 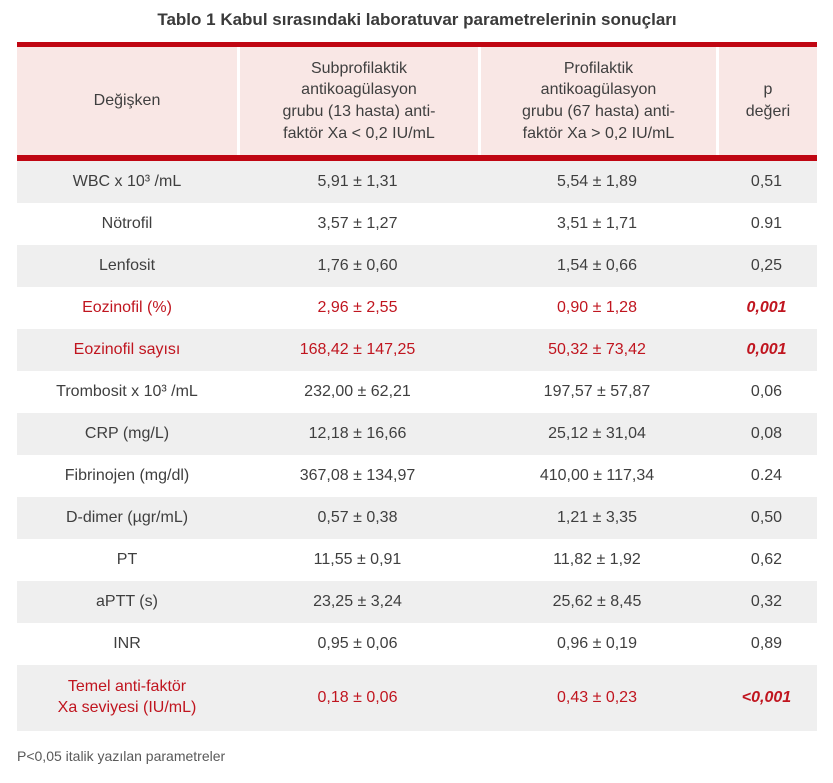 What do you see at coordinates (597, 265) in the screenshot?
I see `cell-prophylactic-value: 1,54 ± 0,66` at bounding box center [597, 265].